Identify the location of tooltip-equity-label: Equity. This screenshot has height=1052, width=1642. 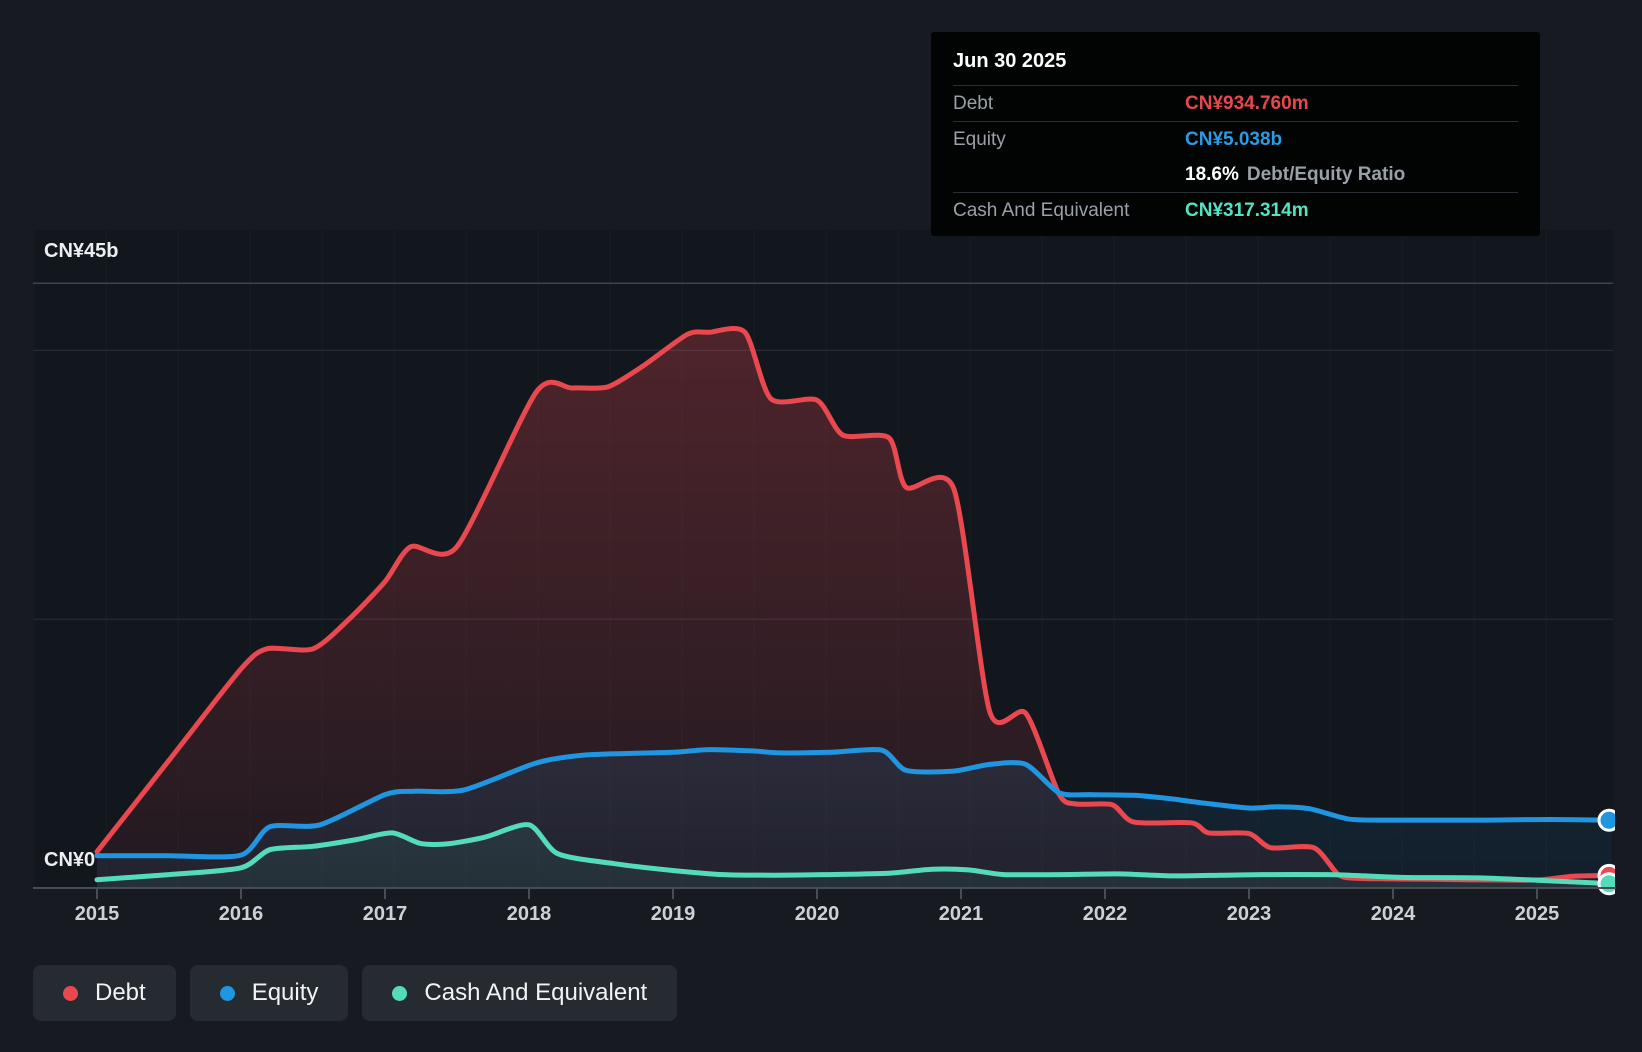
(979, 139).